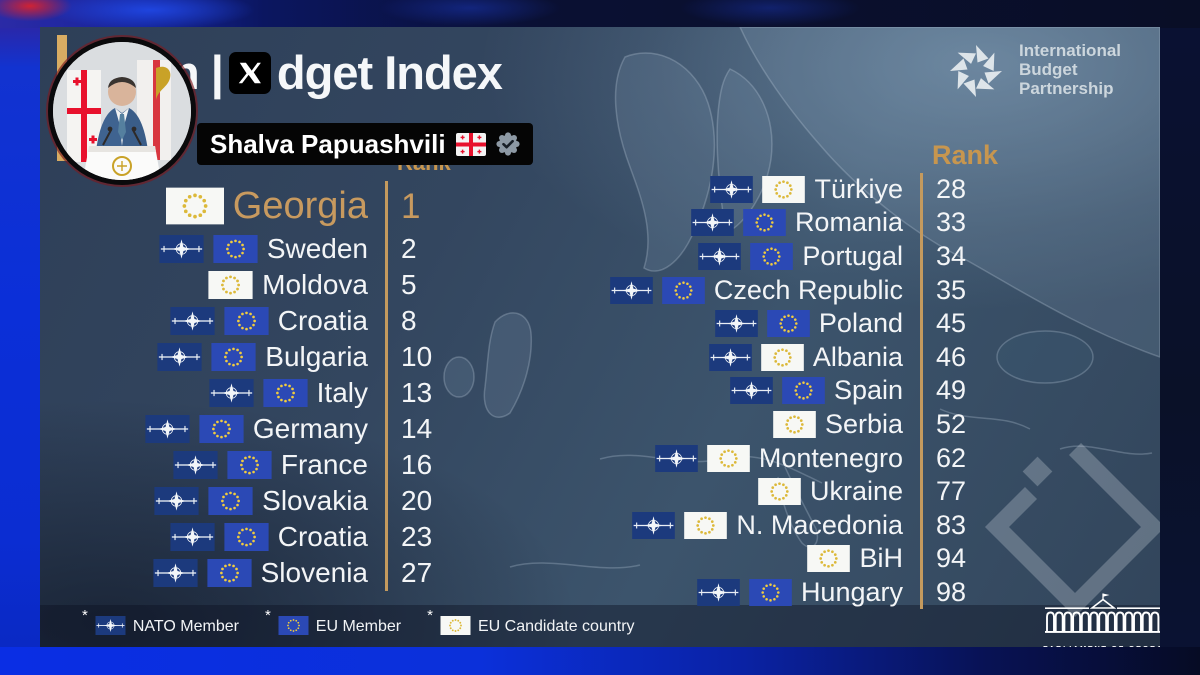 This screenshot has width=1200, height=675. Describe the element at coordinates (963, 592) in the screenshot. I see `country-rank: 98` at that location.